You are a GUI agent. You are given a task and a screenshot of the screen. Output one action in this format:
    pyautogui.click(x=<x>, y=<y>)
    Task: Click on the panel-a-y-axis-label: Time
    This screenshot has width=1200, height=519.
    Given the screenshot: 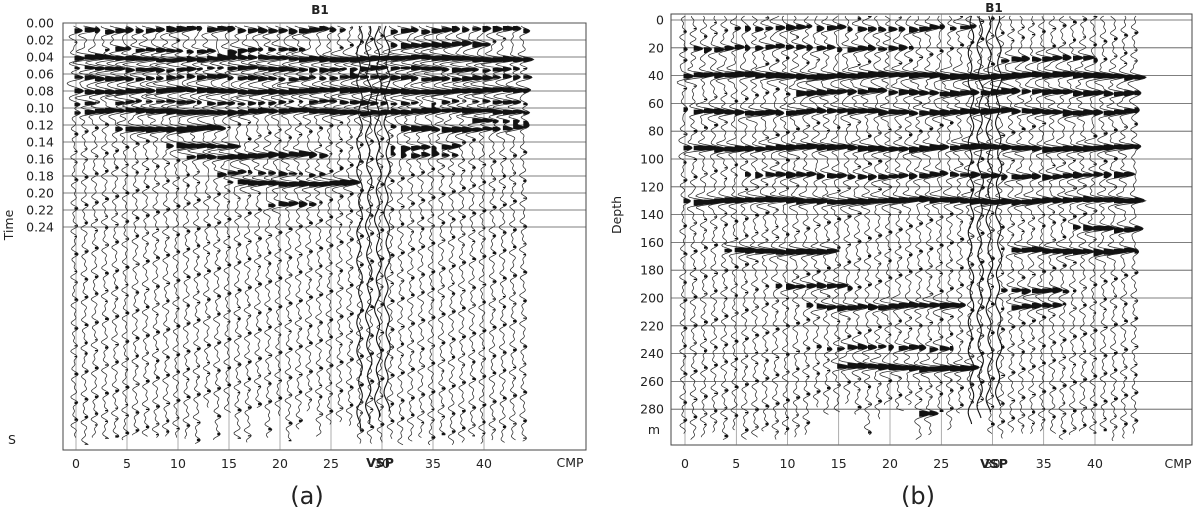 What is the action you would take?
    pyautogui.click(x=8, y=225)
    